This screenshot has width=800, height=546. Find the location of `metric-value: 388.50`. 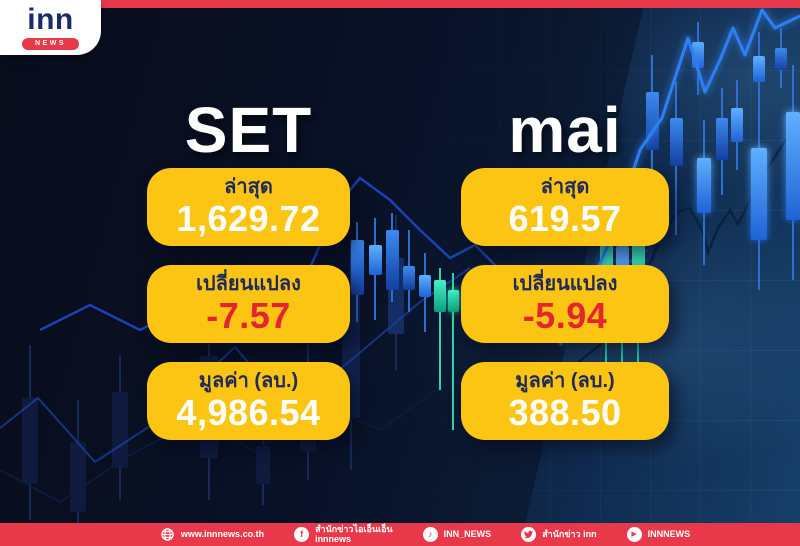

metric-value: 388.50 is located at coordinates (565, 413).